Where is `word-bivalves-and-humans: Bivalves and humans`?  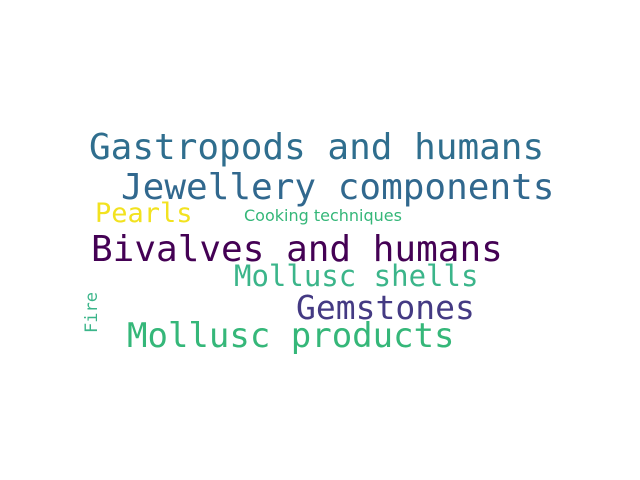
word-bivalves-and-humans: Bivalves and humans is located at coordinates (297, 249).